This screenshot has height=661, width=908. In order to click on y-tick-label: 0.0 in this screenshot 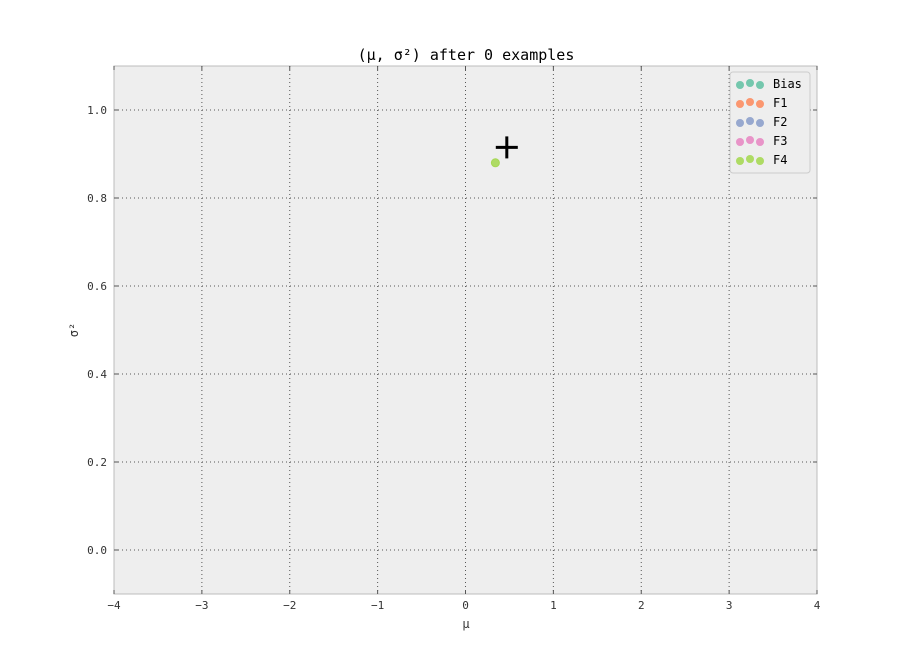, I will do `click(97, 550)`.